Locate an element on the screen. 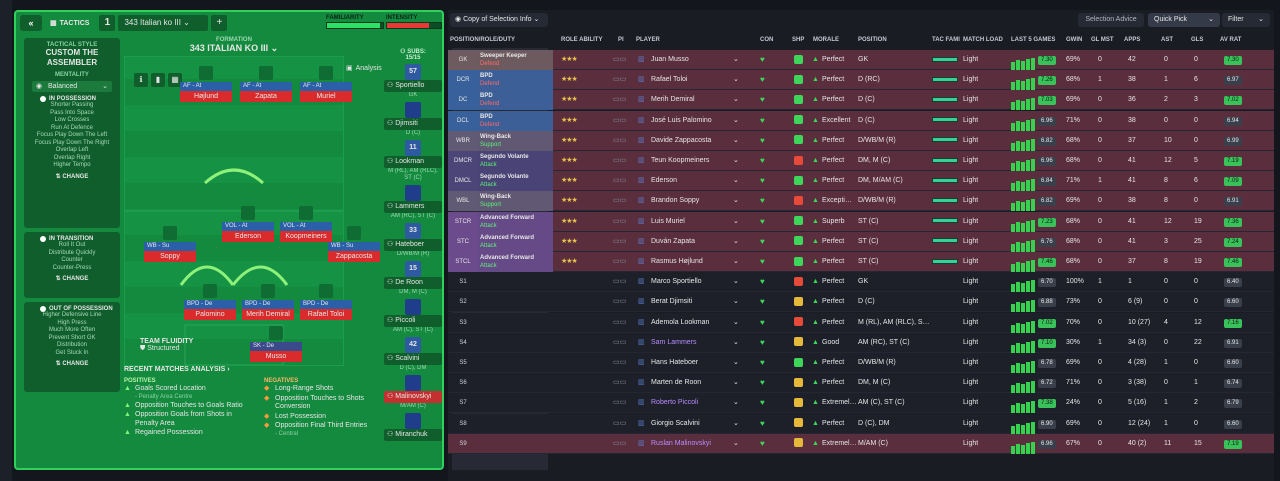 The width and height of the screenshot is (1280, 481). sub-player: 42 ⚇ Scalvini D (C), DM is located at coordinates (413, 354).